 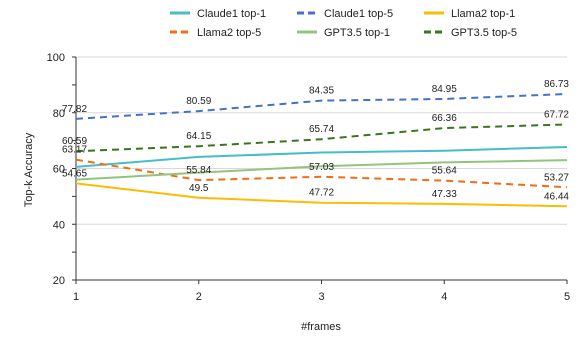 I want to click on y-axis-title: Top-k Accuracy, so click(x=29, y=169).